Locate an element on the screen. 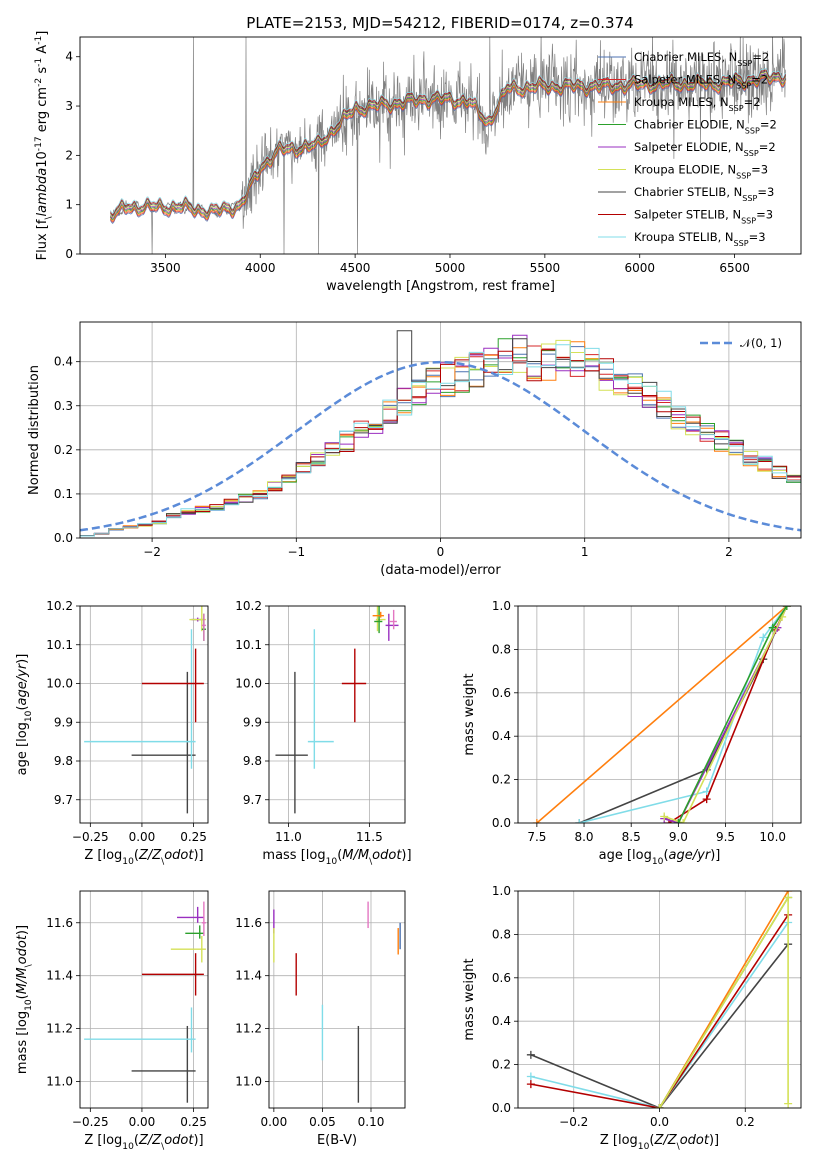 The image size is (819, 1170). x-axis-label: (data-model)/error is located at coordinates (440, 570).